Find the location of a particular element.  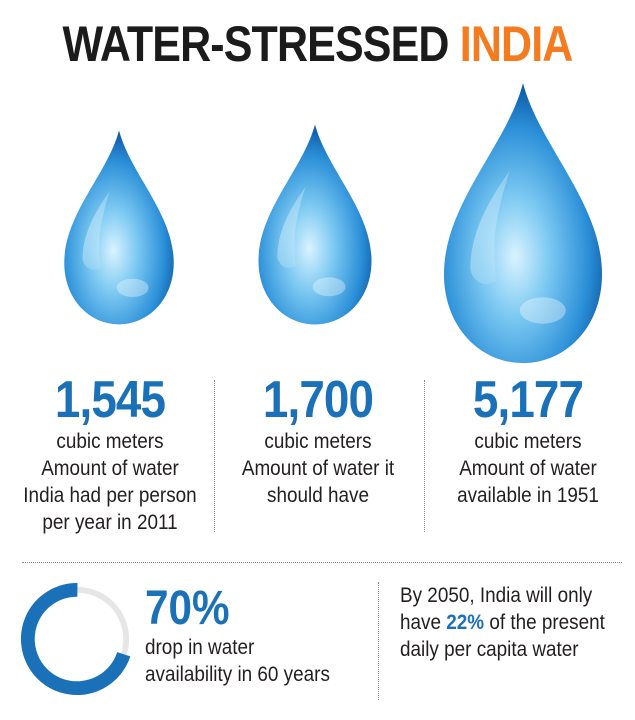

stat-2011-value: 1,545 is located at coordinates (110, 400).